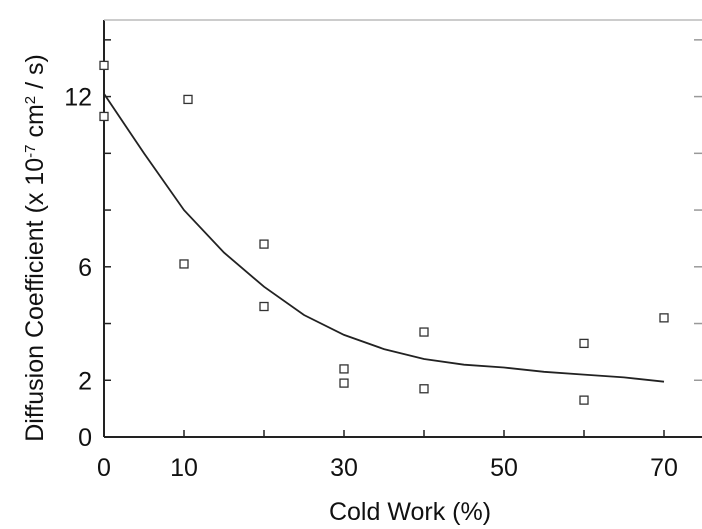  Describe the element at coordinates (30, 100) in the screenshot. I see `y-axis-title-exponent2: 2` at that location.